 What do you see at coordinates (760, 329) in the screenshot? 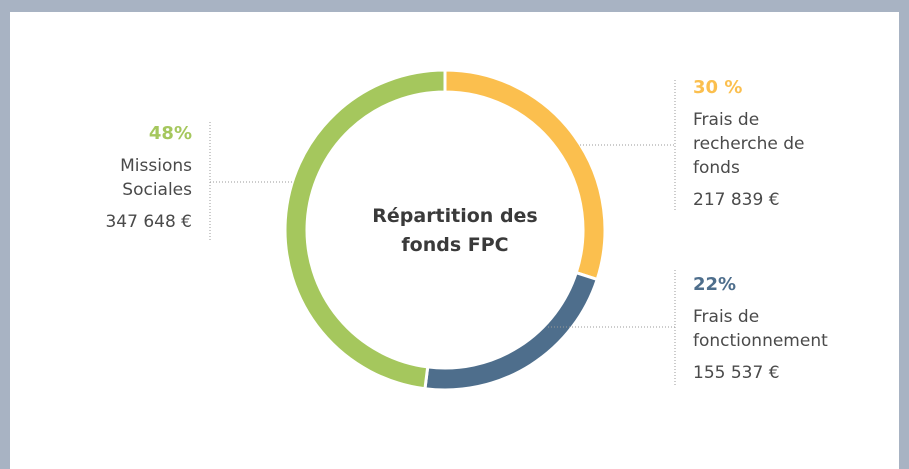
I see `category-label: Frais de fonctionnement` at bounding box center [760, 329].